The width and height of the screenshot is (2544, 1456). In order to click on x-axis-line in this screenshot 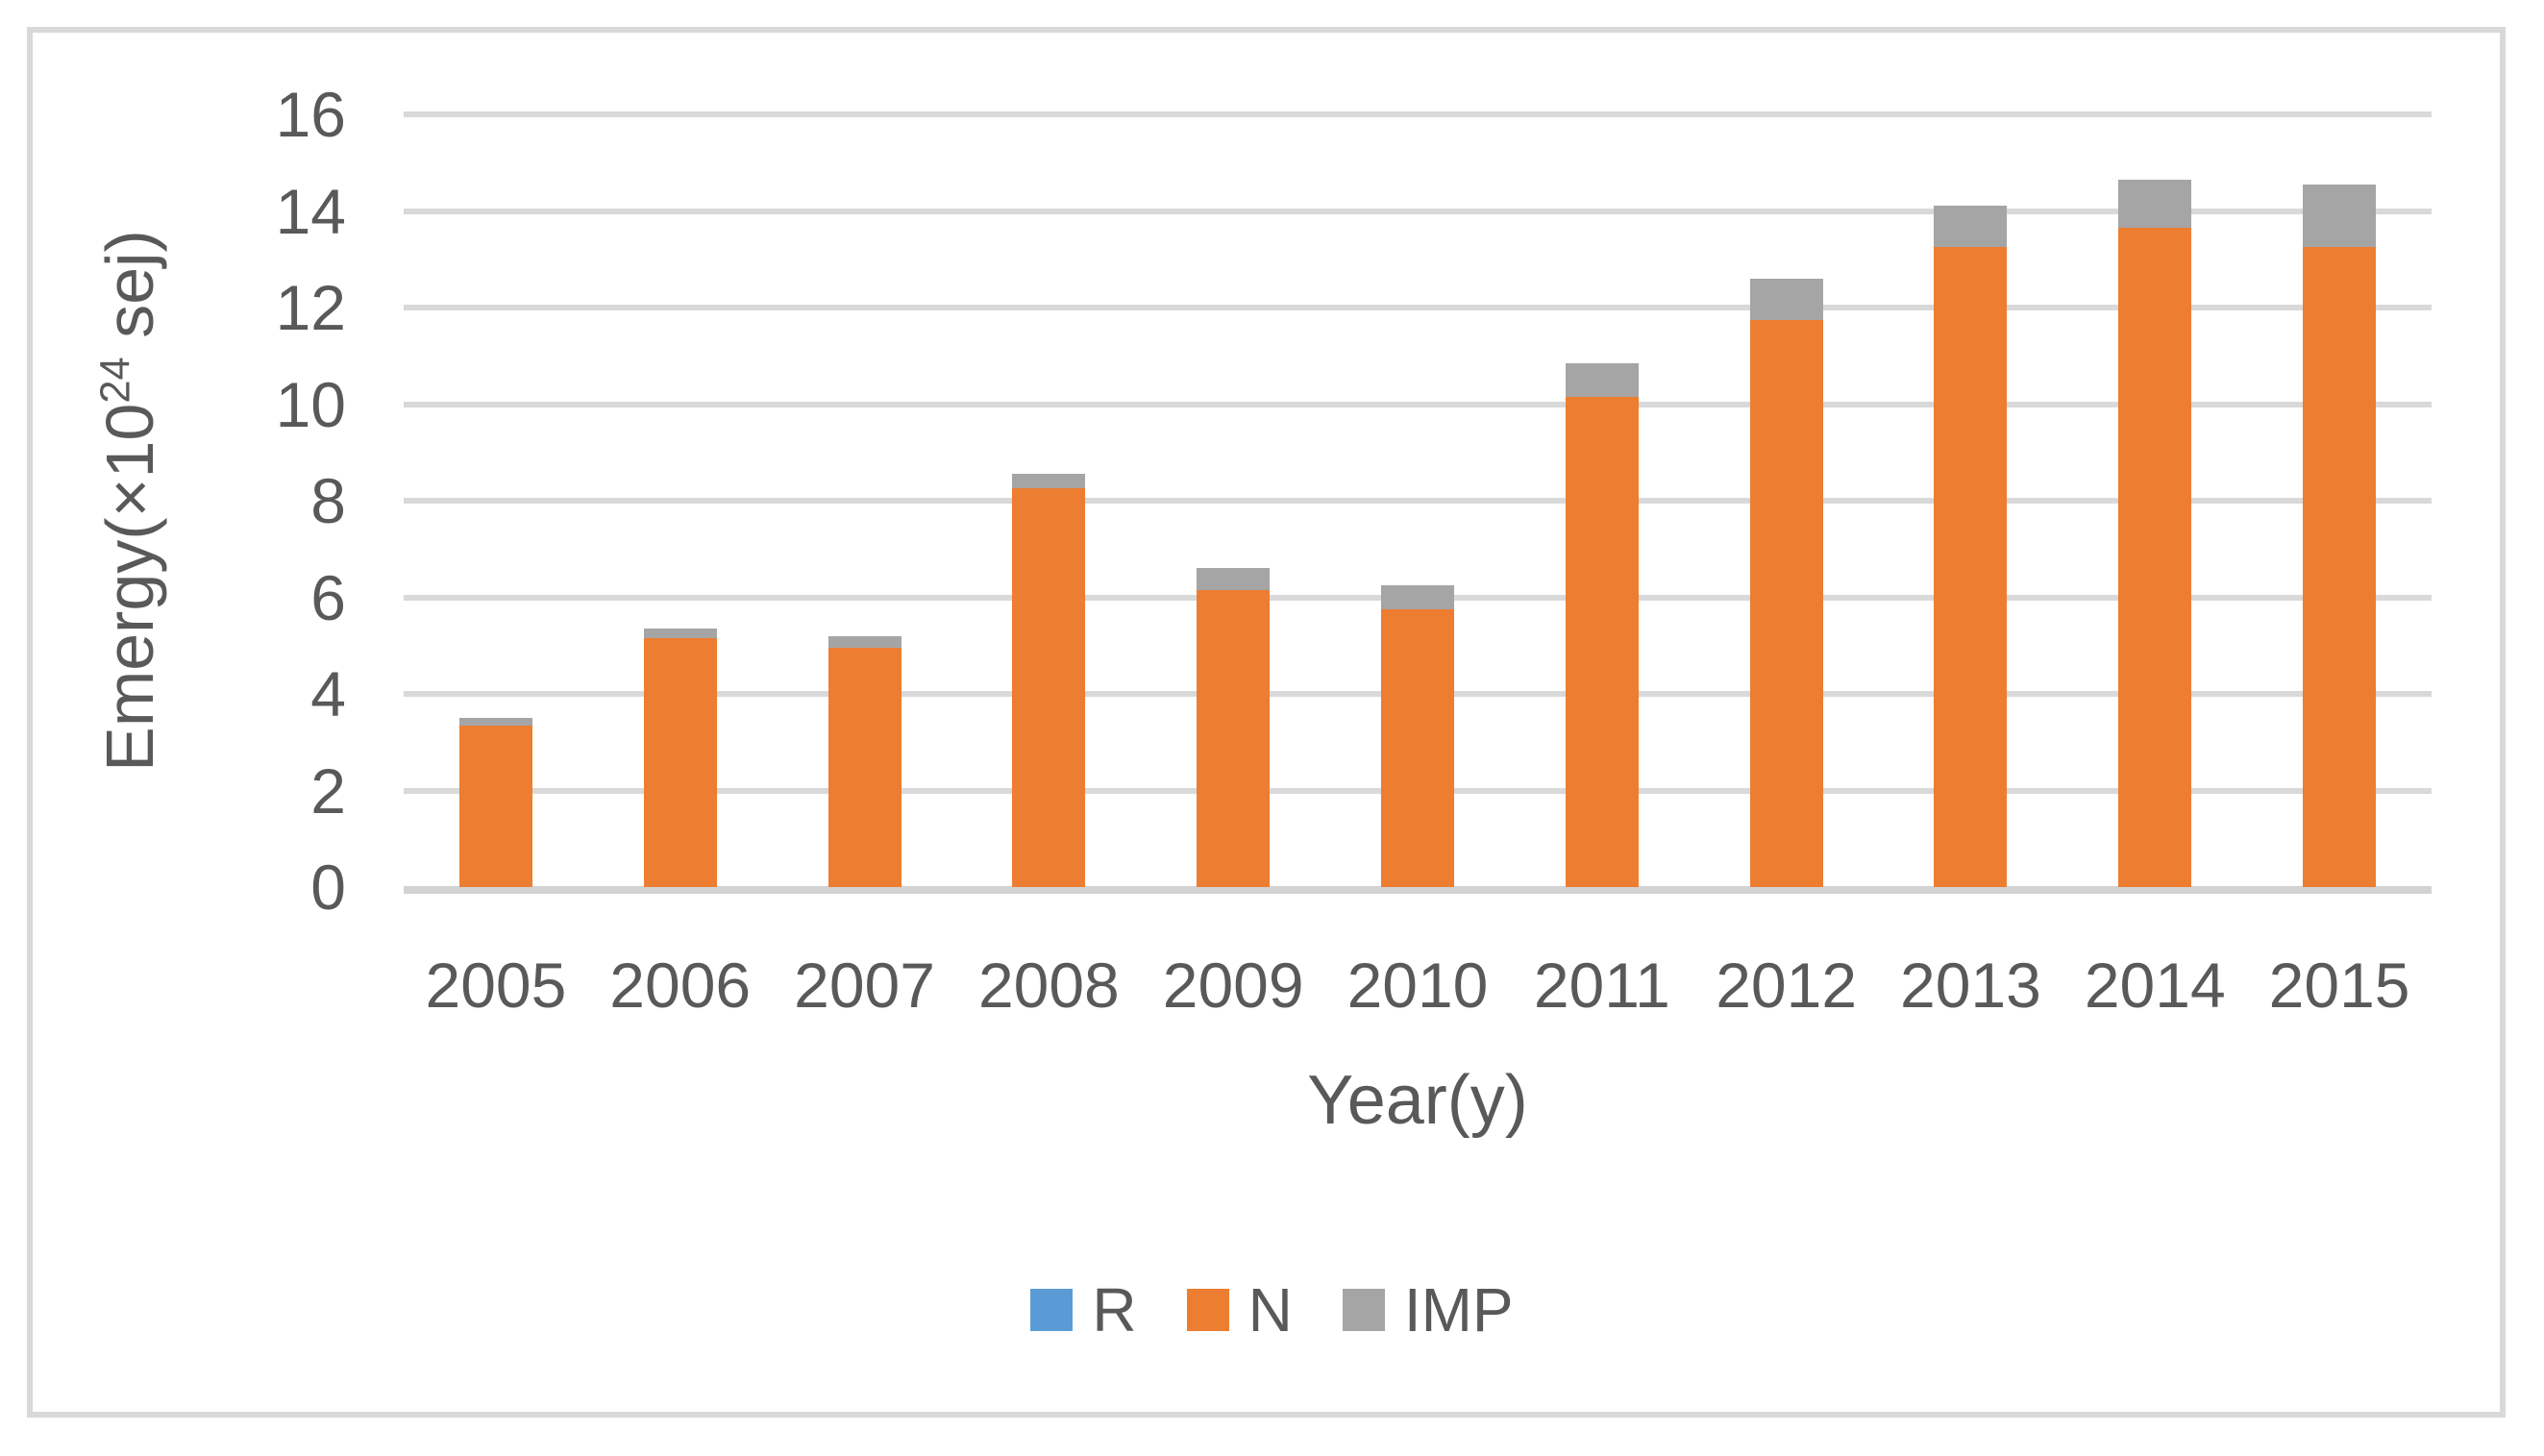, I will do `click(1418, 890)`.